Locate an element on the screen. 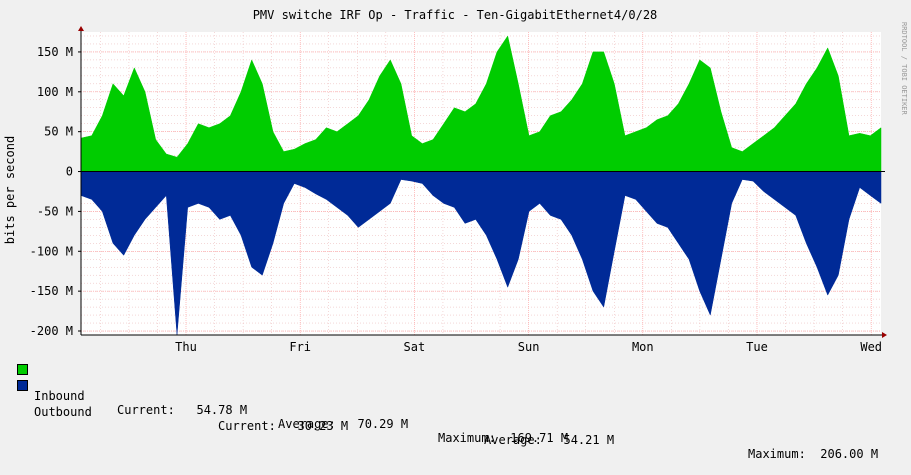 This screenshot has width=911, height=475. x-tick-label: Sun is located at coordinates (529, 347).